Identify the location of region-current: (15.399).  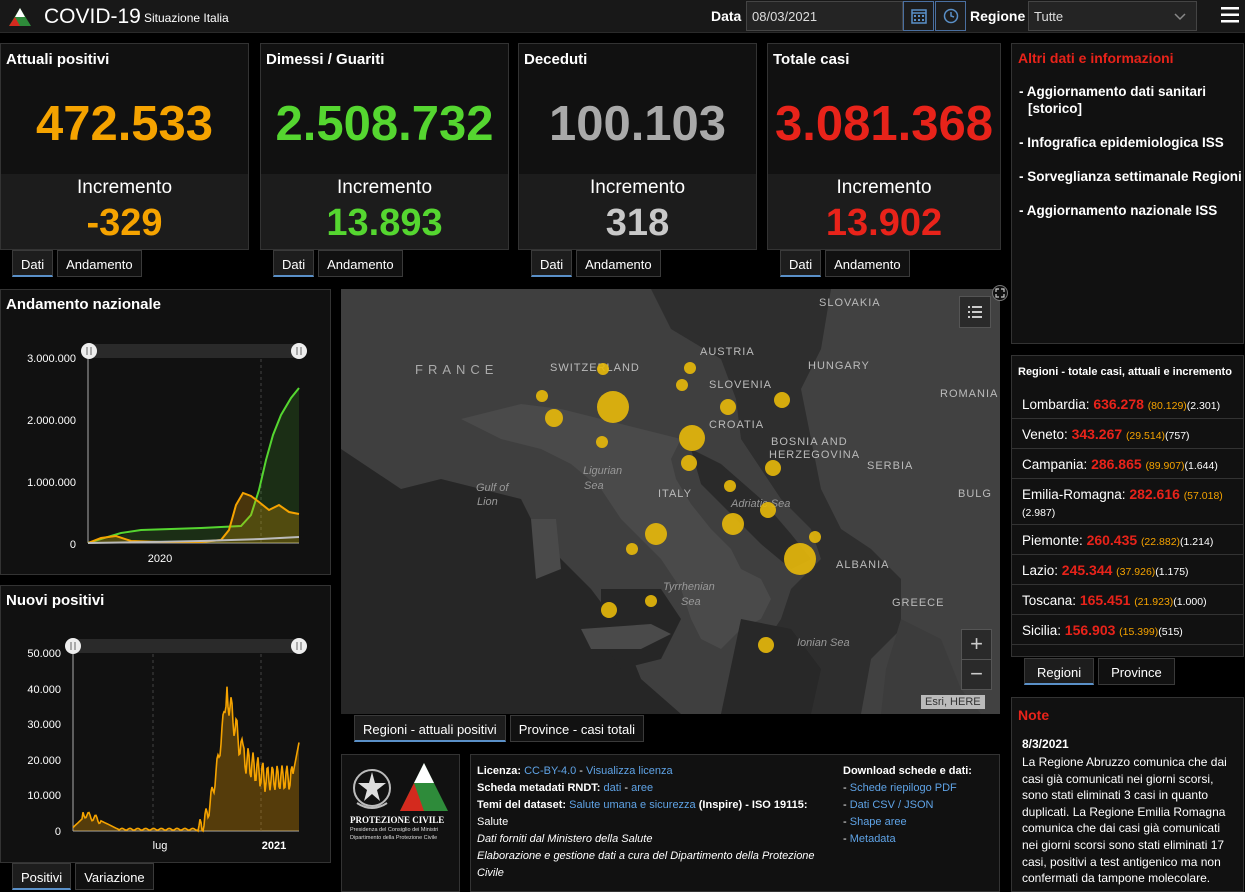
(1139, 632).